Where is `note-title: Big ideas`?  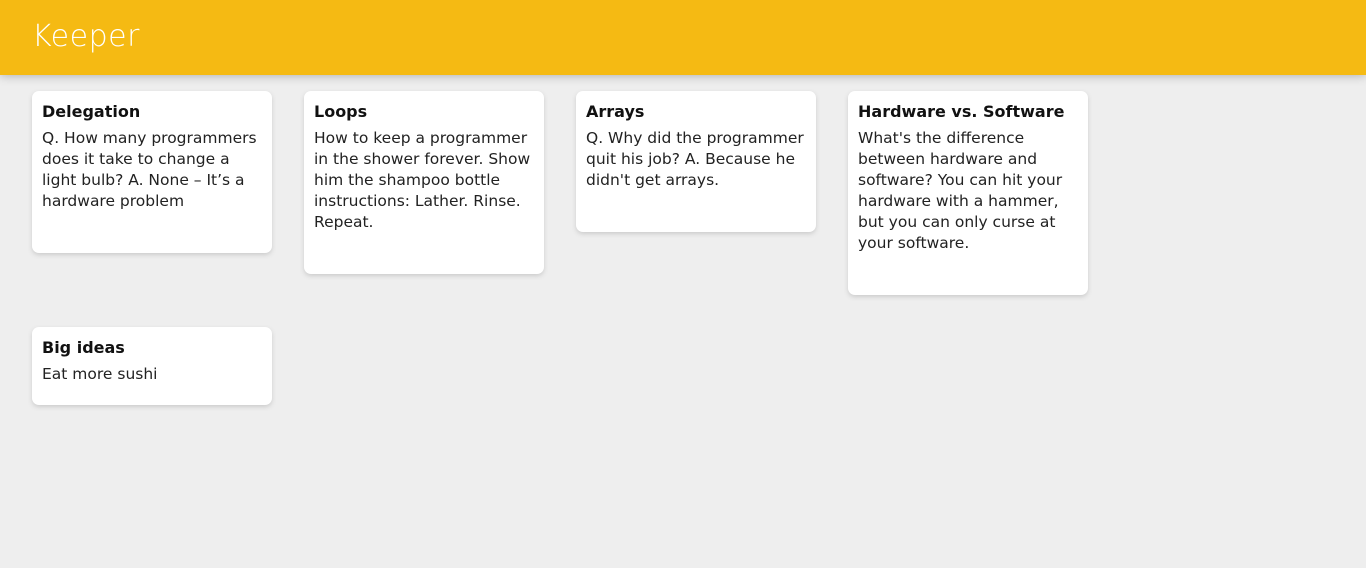
note-title: Big ideas is located at coordinates (83, 347).